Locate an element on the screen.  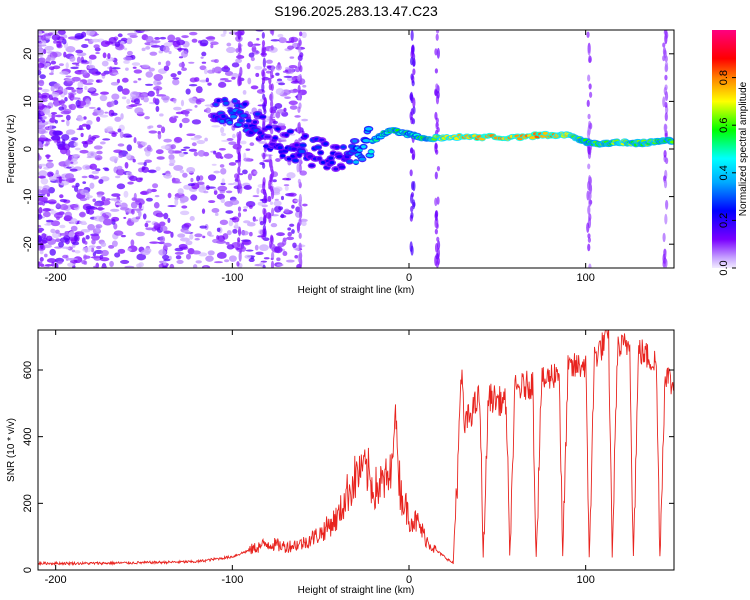
snr-xtick-label: 100 is located at coordinates (585, 580).